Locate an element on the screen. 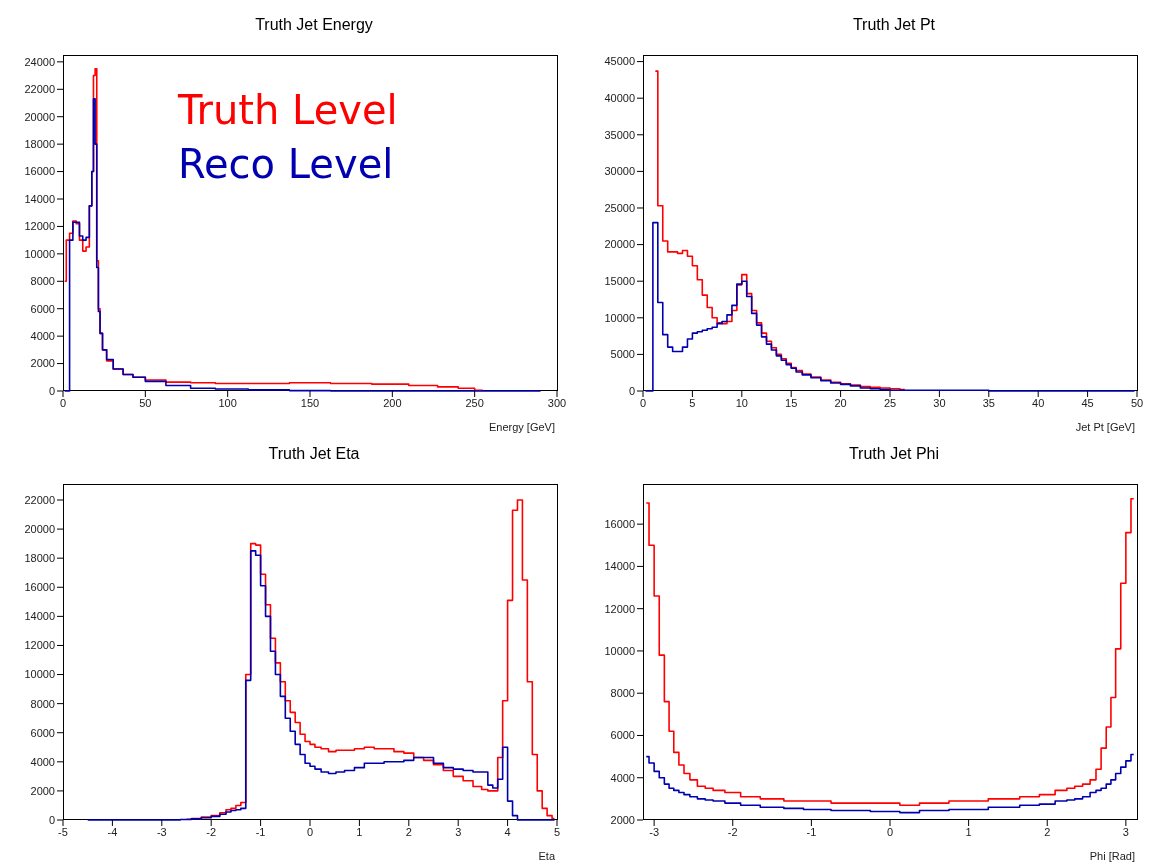  x-tick-label: 200 is located at coordinates (392, 402).